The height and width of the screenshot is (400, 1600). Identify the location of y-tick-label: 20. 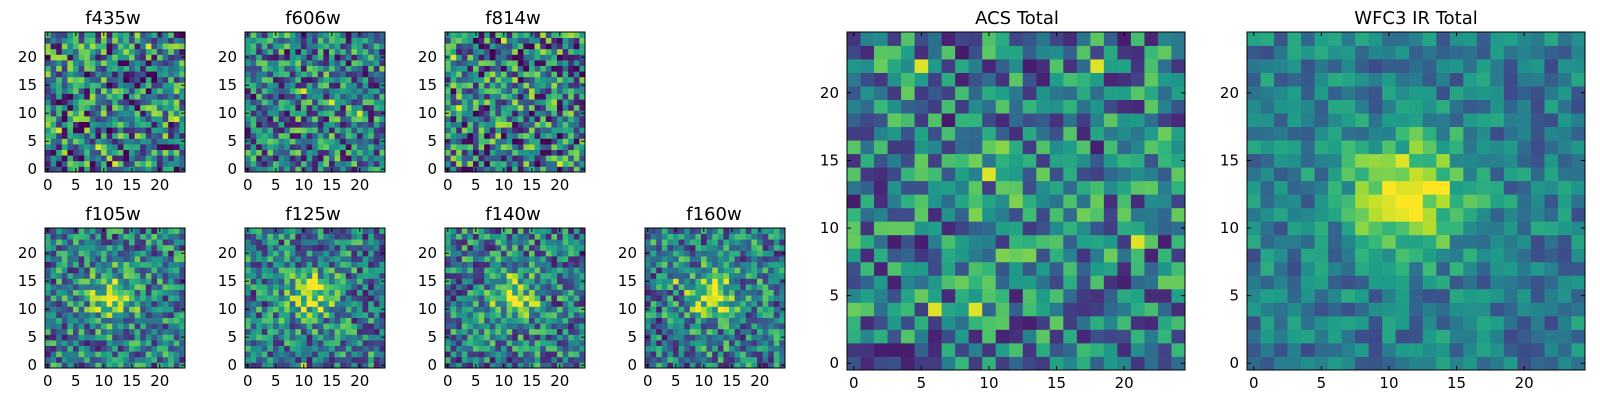
(227, 57).